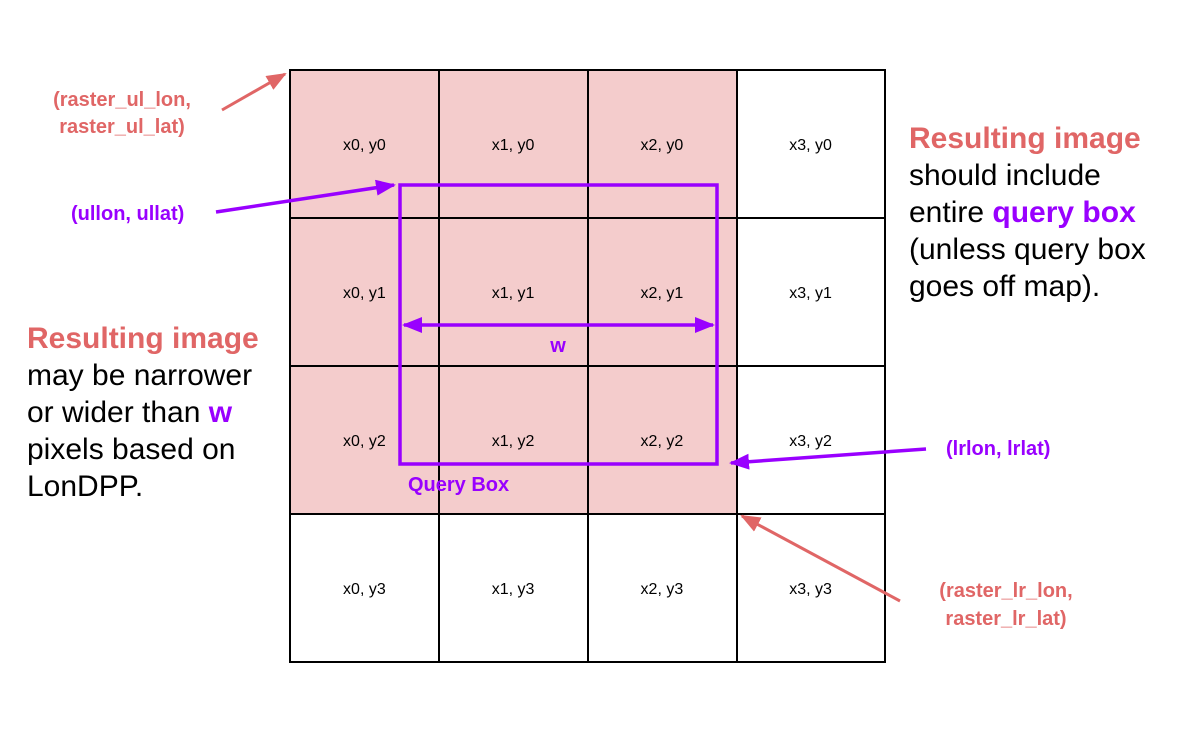 The image size is (1196, 733). Describe the element at coordinates (143, 338) in the screenshot. I see `left-note-heading: Resulting image` at that location.